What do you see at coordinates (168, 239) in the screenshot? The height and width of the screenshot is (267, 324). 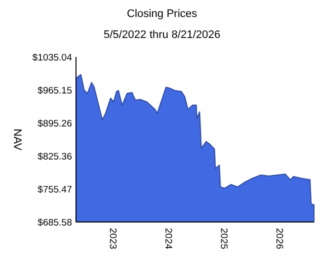 I see `x-tick-label: 2024` at bounding box center [168, 239].